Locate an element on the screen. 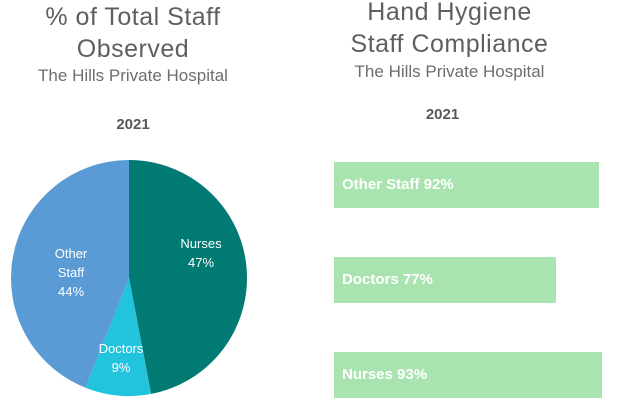 The height and width of the screenshot is (413, 633). bar-other-staff: Other Staff 92% is located at coordinates (466, 185).